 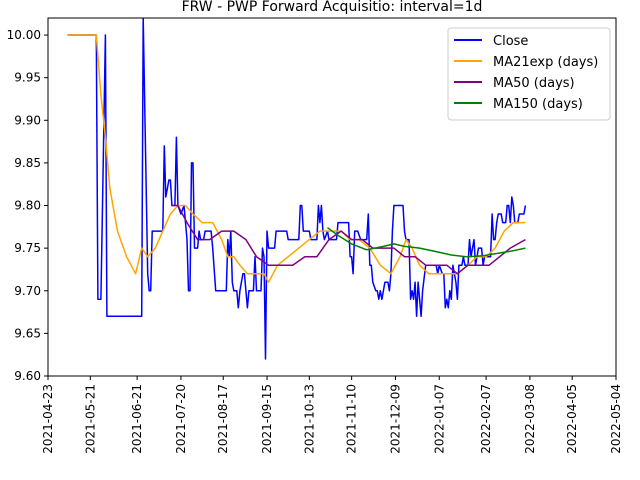 I want to click on x-tick-label: 2021-10-13, so click(x=309, y=419).